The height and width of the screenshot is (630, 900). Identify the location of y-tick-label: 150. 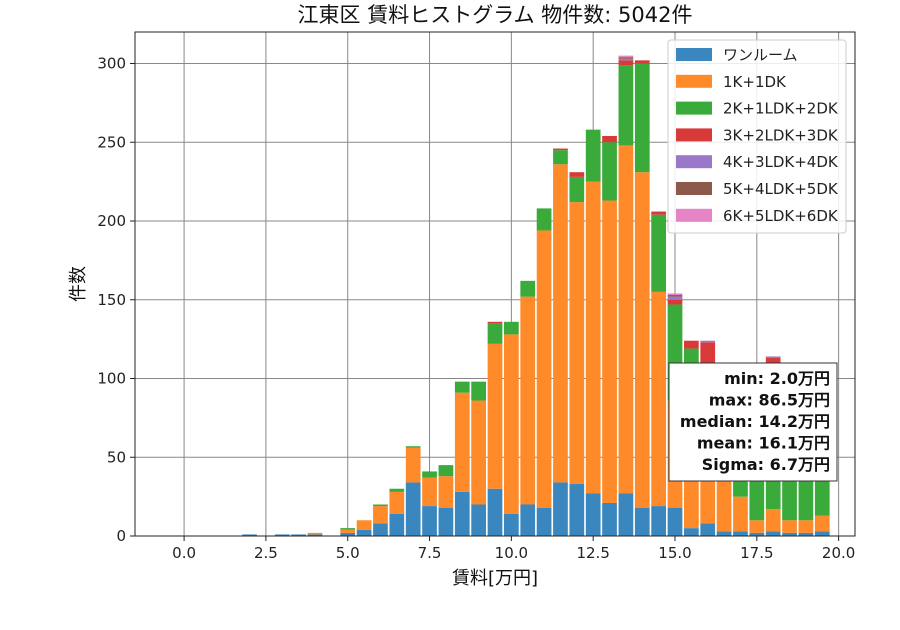
(111, 300).